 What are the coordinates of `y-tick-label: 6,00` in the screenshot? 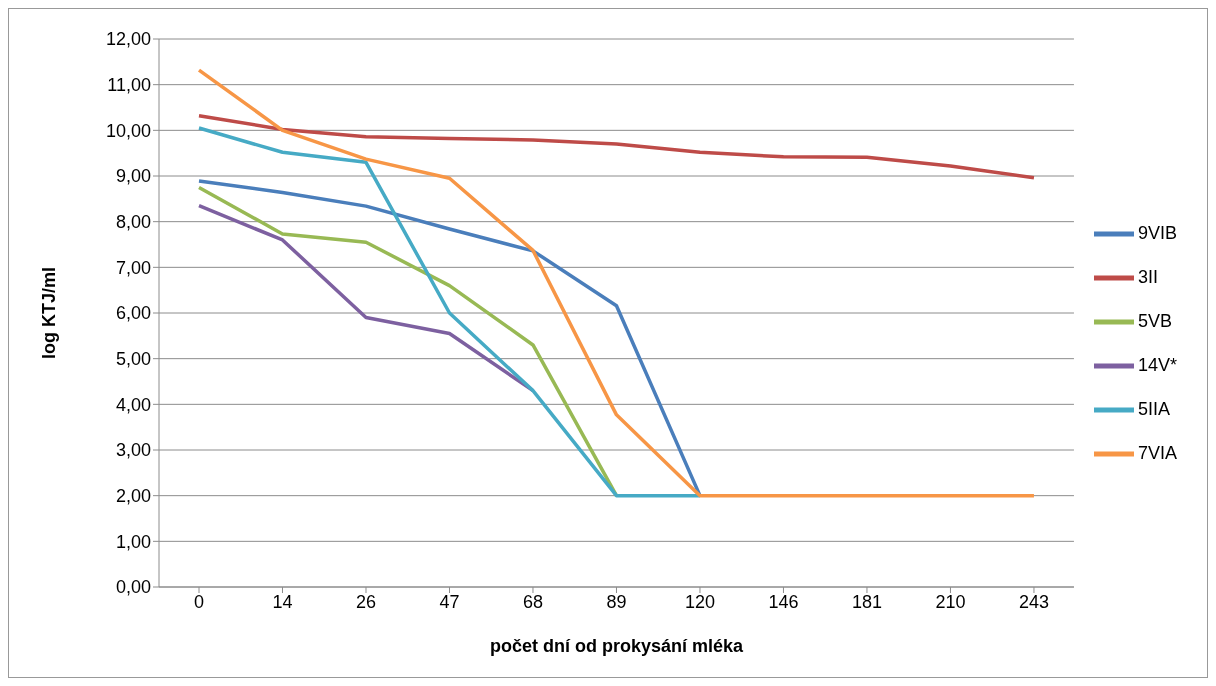 It's located at (133, 313).